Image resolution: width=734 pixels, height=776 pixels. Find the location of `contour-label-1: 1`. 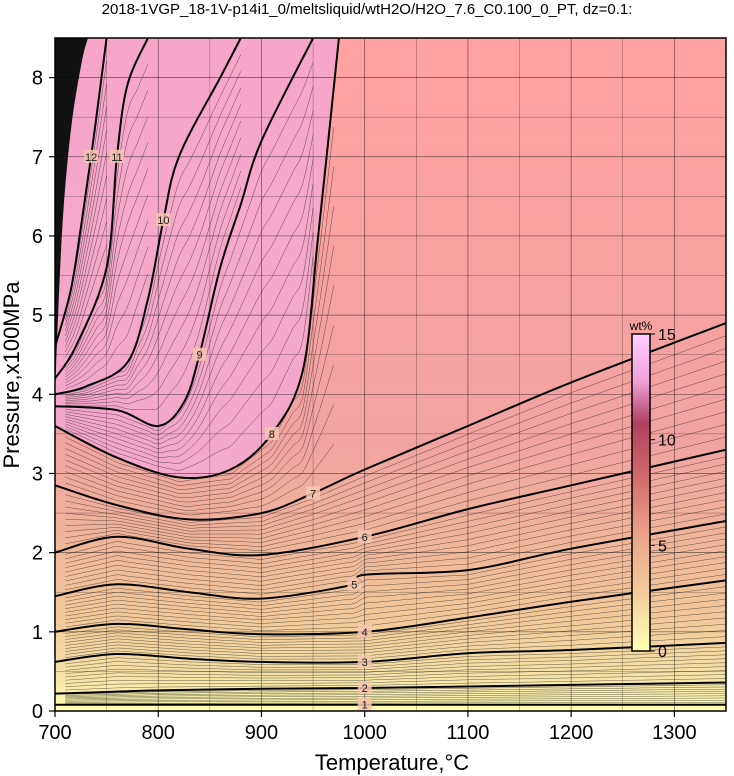

contour-label-1: 1 is located at coordinates (365, 706).